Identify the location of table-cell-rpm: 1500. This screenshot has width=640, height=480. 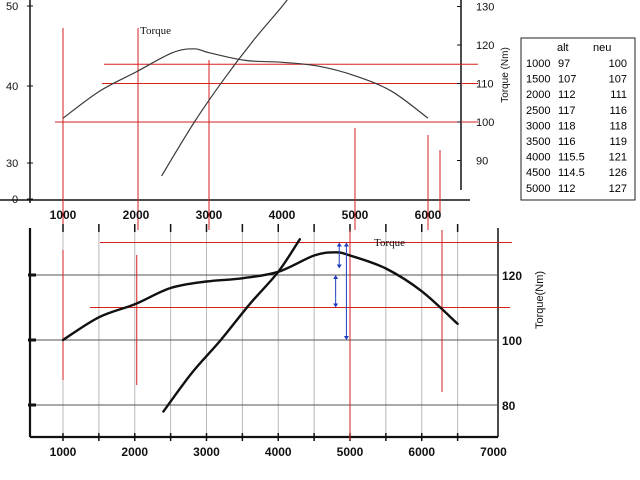
(538, 80).